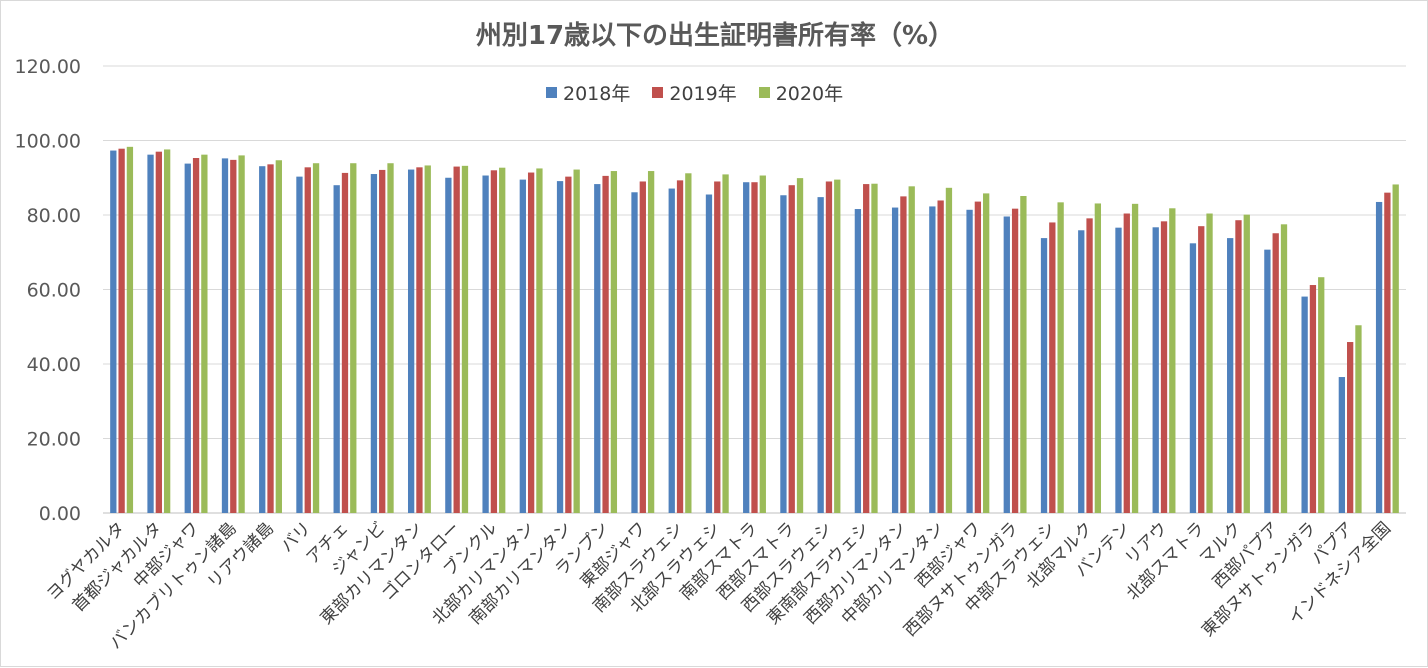  Describe the element at coordinates (658, 92) in the screenshot. I see `legend-swatch-2019` at that location.